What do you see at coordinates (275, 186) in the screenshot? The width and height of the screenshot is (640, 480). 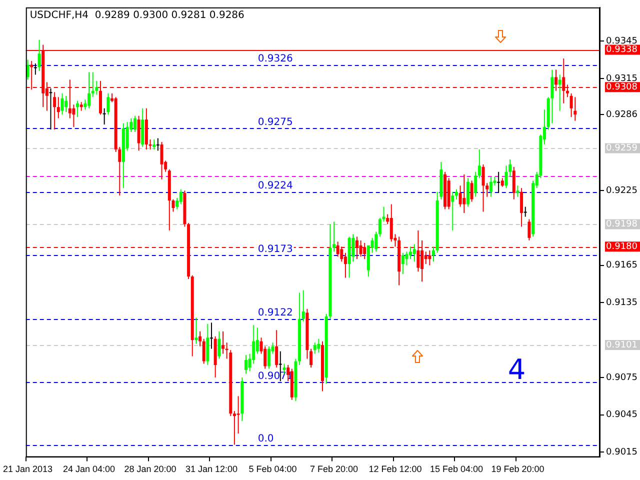 I see `annotation: 0.9224` at bounding box center [275, 186].